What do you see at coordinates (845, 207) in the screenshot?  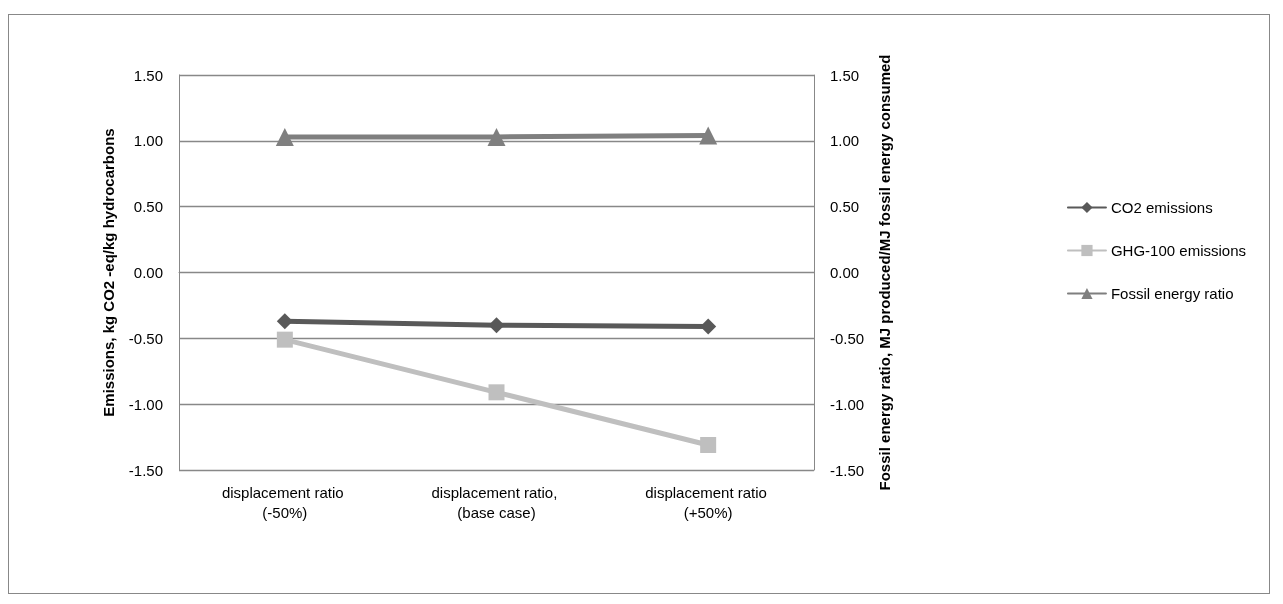 I see `y2-tick-label: 0.50` at bounding box center [845, 207].